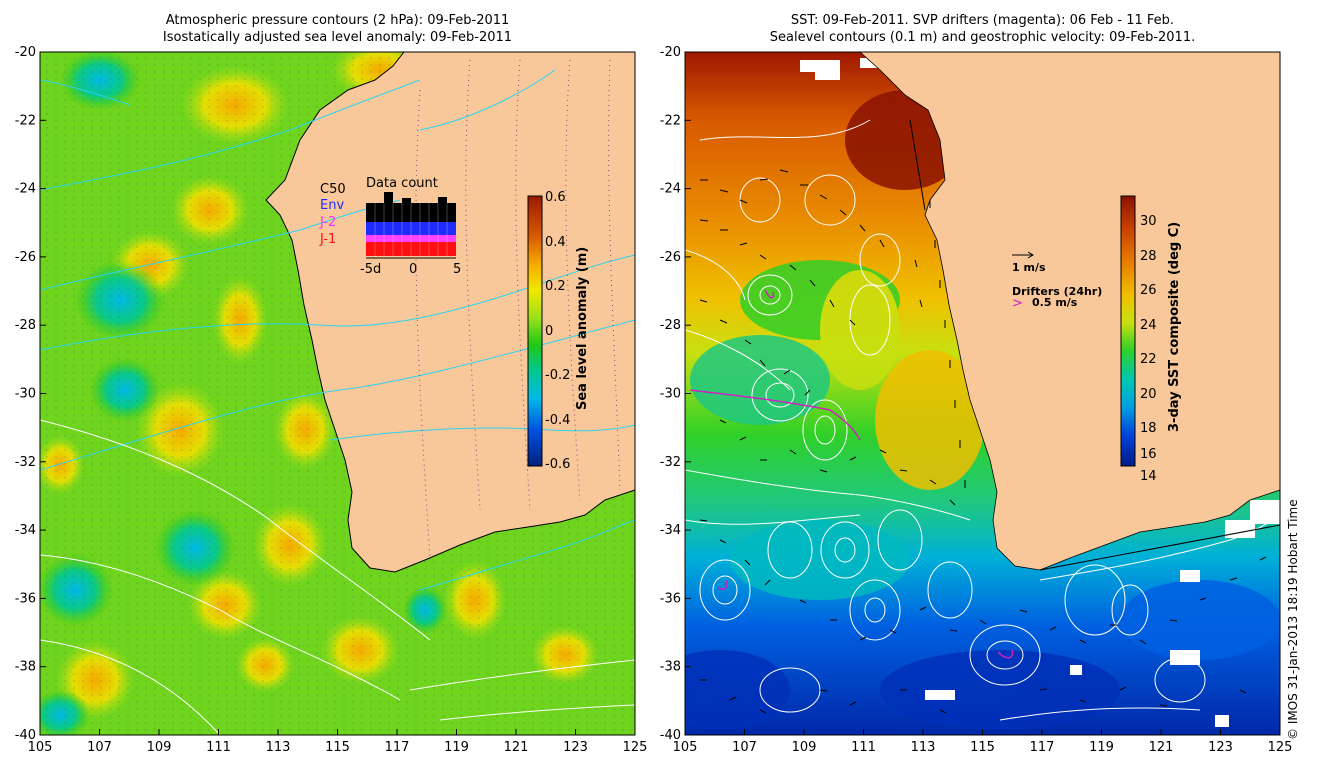 The width and height of the screenshot is (1320, 780). What do you see at coordinates (670, 325) in the screenshot?
I see `right-lat-tick-label: -28` at bounding box center [670, 325].